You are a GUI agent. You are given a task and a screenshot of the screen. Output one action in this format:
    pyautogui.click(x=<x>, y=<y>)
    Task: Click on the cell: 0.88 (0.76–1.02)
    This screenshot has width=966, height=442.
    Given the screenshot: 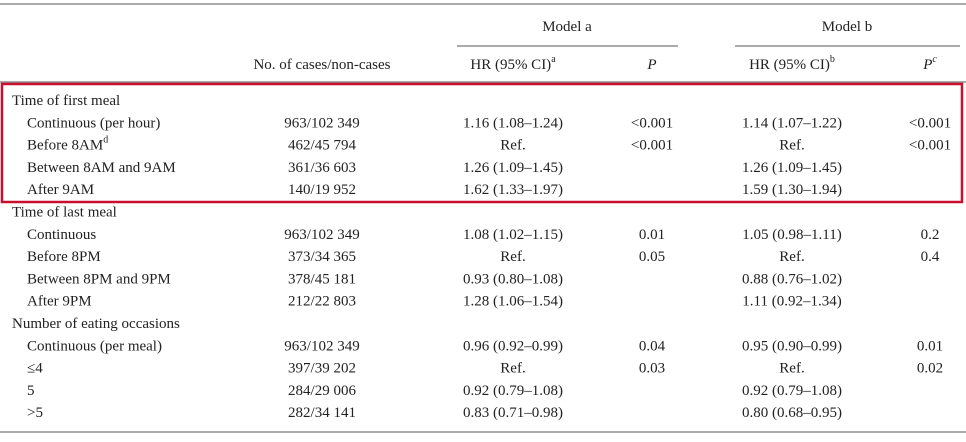 What is the action you would take?
    pyautogui.click(x=792, y=280)
    